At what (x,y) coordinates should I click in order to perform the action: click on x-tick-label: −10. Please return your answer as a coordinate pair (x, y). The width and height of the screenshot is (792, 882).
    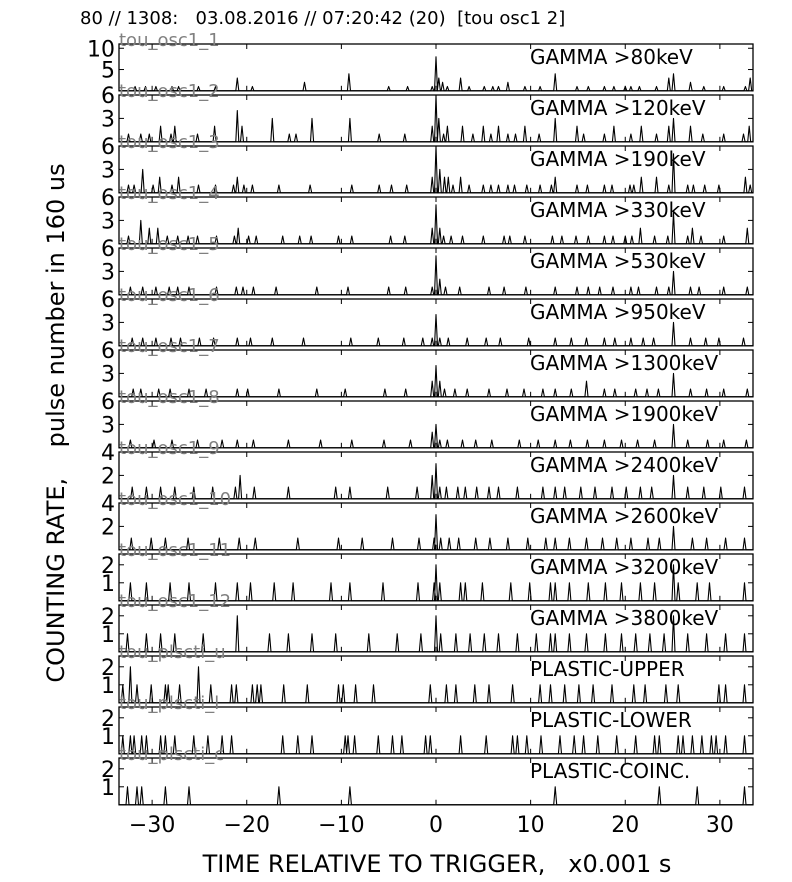
    Looking at the image, I should click on (341, 825).